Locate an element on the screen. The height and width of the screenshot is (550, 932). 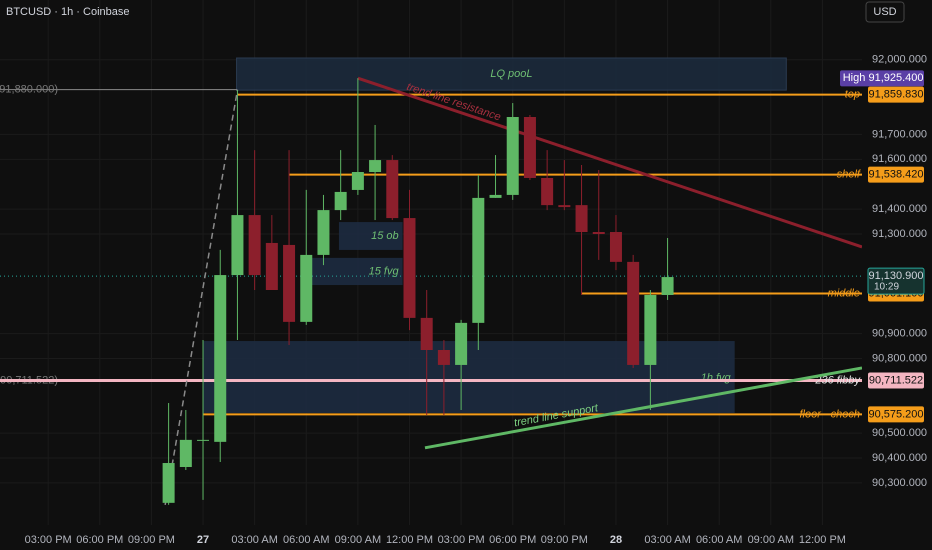
level-name: middle is located at coordinates (844, 293).